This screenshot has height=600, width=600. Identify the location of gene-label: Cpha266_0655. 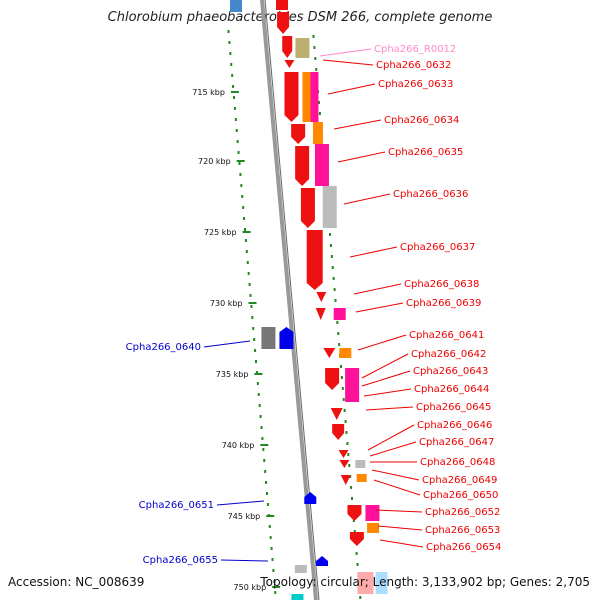
(180, 560).